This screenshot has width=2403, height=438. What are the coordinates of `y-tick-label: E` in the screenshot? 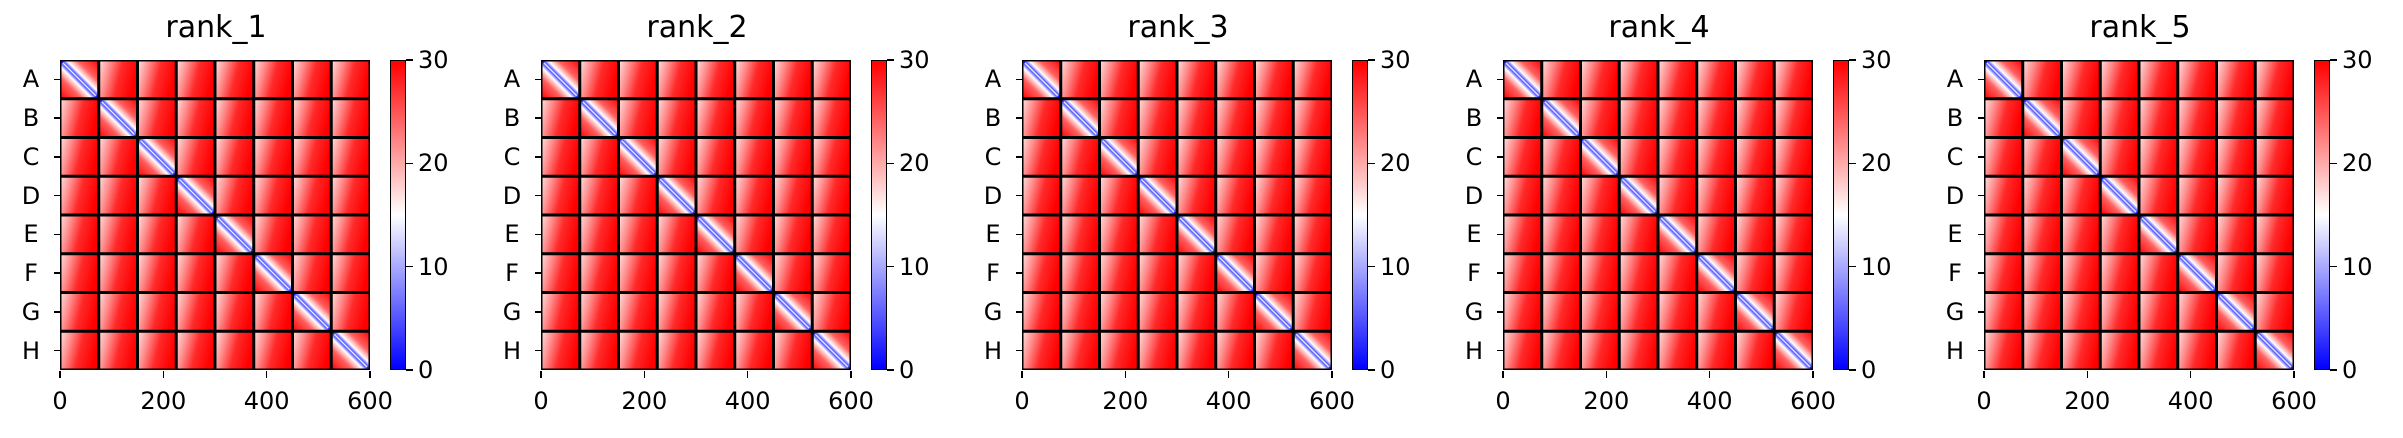 It's located at (1955, 234).